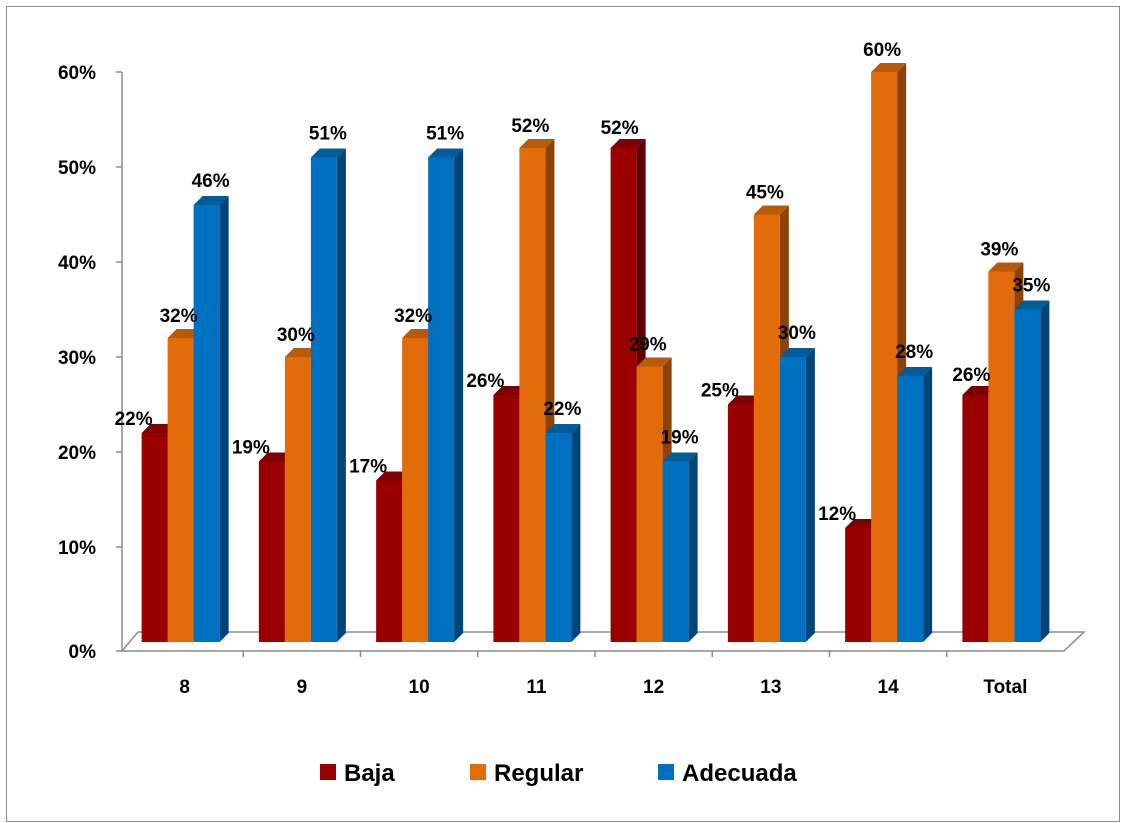 The image size is (1126, 823). I want to click on y-tick-label: 0%, so click(83, 652).